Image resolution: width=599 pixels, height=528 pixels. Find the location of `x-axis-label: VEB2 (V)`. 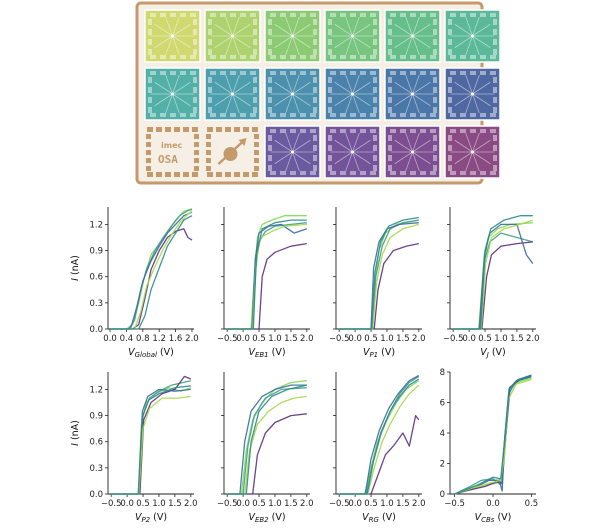

x-axis-label: VEB2 (V) is located at coordinates (266, 518).